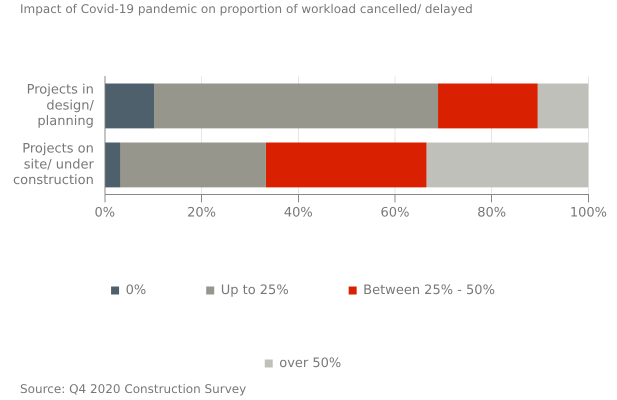 Image resolution: width=617 pixels, height=400 pixels. I want to click on y-tick-label: Projects on site/ under construction, so click(53, 165).